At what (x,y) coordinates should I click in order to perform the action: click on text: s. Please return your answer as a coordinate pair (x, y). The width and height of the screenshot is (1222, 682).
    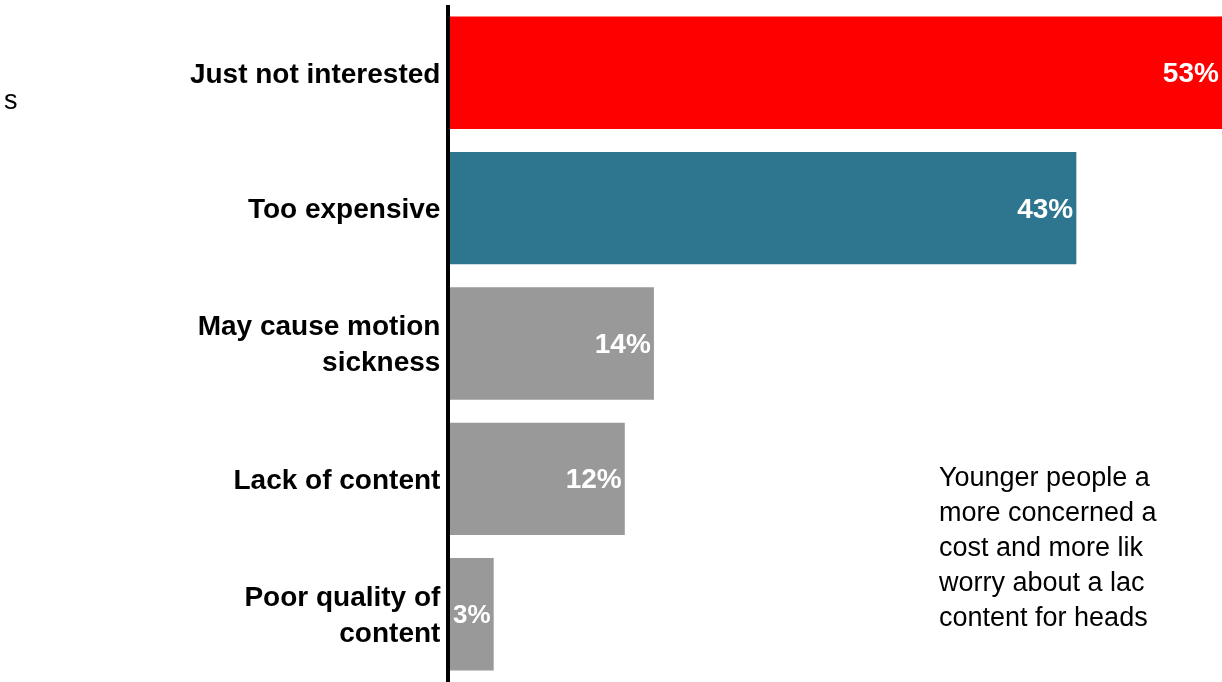
    Looking at the image, I should click on (11, 100).